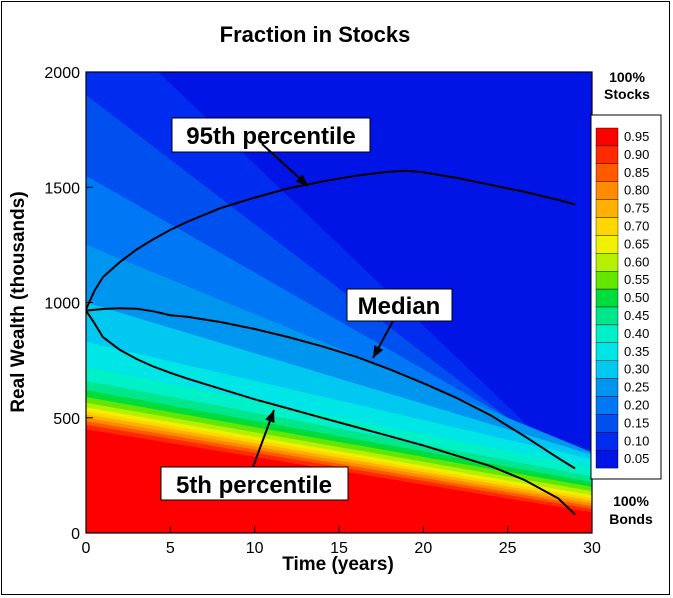 This screenshot has width=673, height=598. Describe the element at coordinates (636, 190) in the screenshot. I see `colorbar-label: 0.80` at that location.